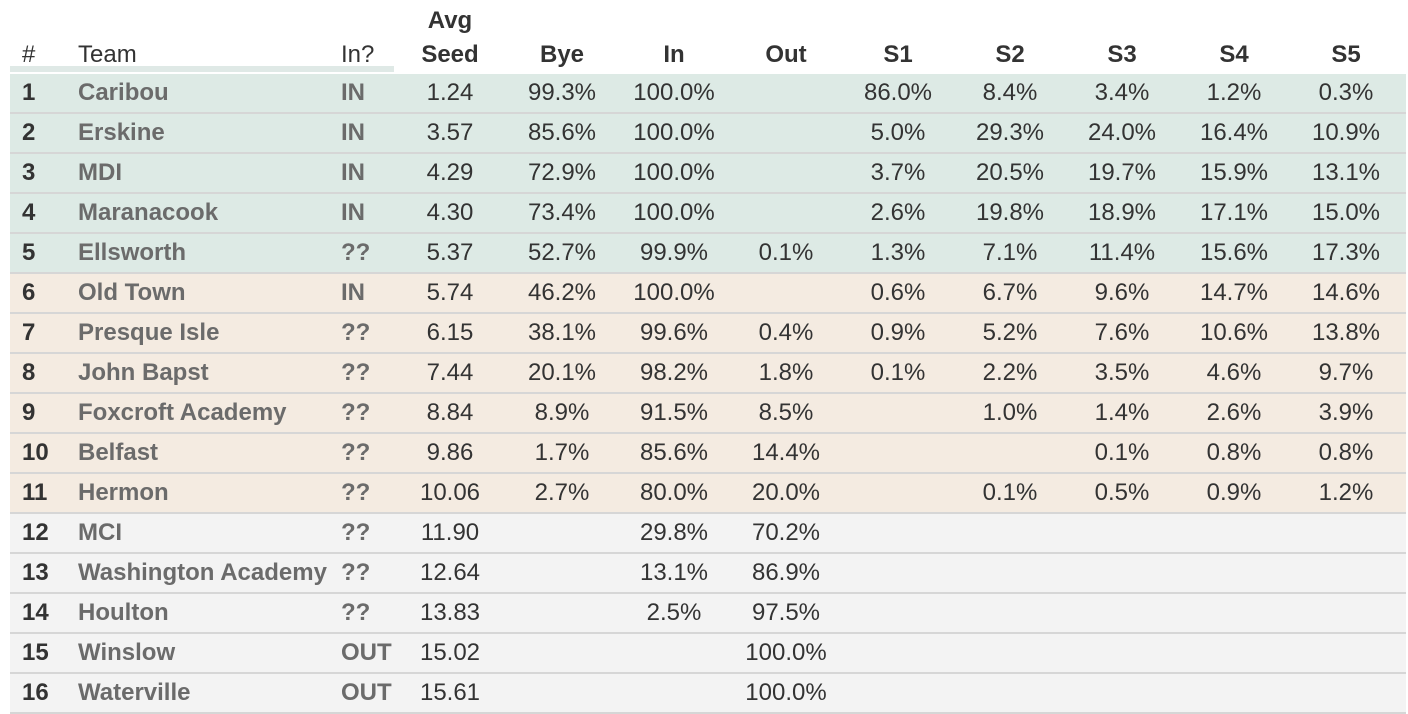 The image size is (1408, 714). What do you see at coordinates (35, 572) in the screenshot?
I see `cell-rank: 13` at bounding box center [35, 572].